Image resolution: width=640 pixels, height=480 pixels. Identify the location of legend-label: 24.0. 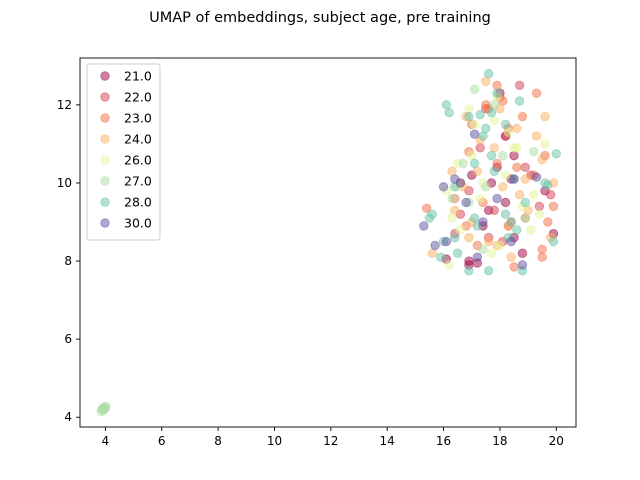
(138, 139).